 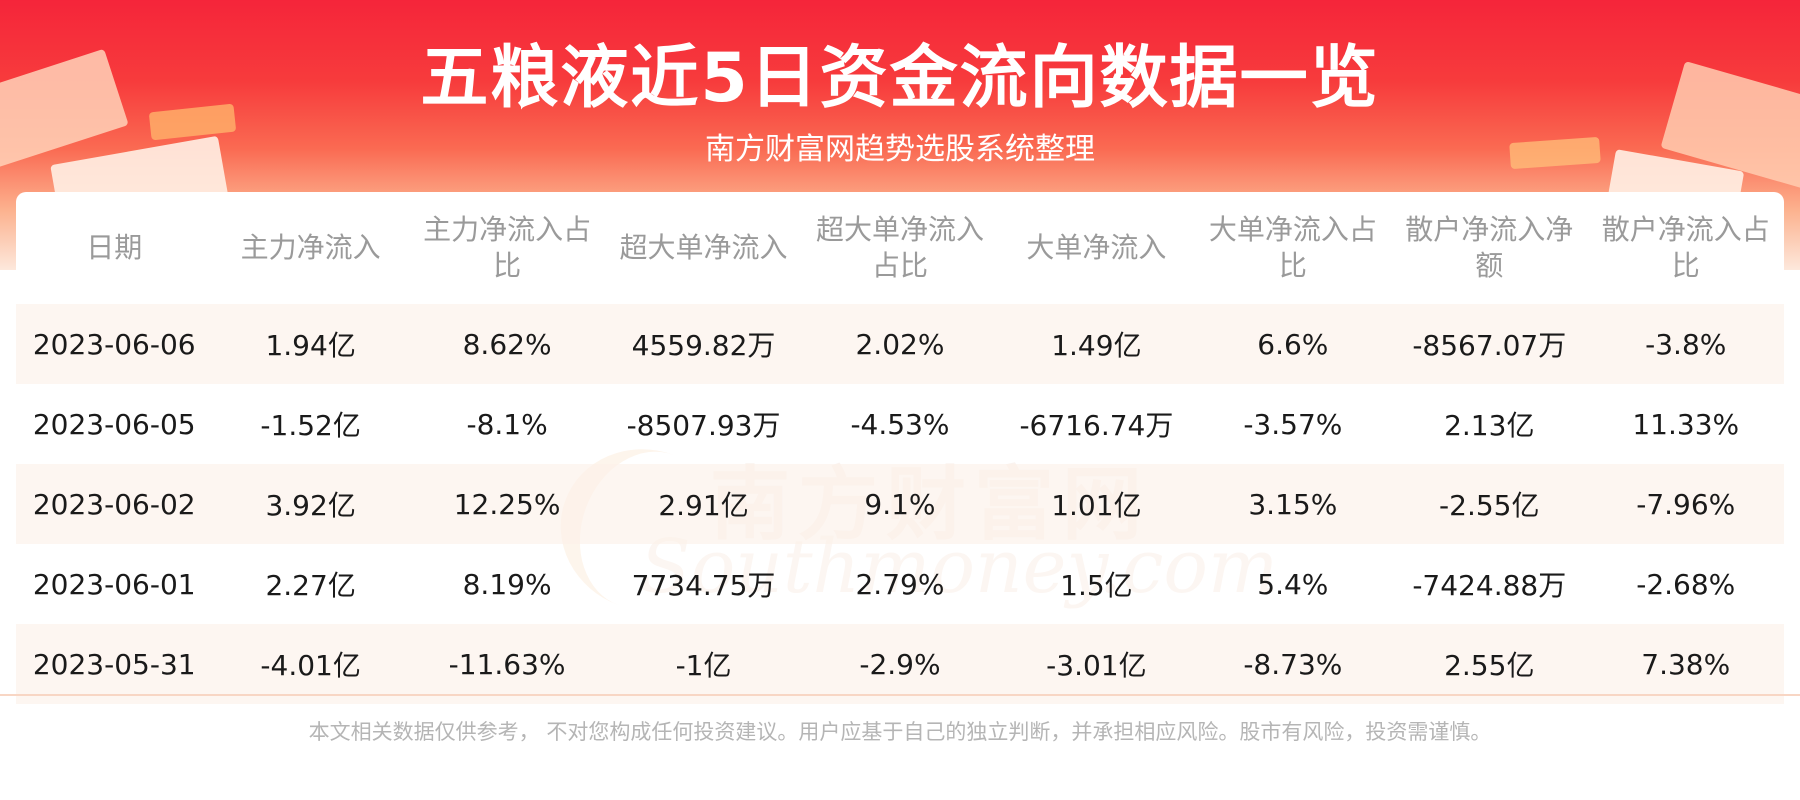 I want to click on table-cell: 8.19%, so click(x=507, y=584).